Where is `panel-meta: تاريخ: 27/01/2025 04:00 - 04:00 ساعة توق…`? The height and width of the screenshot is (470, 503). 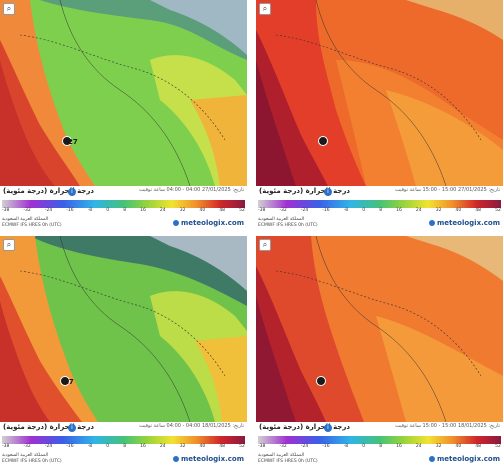 panel-meta: تاريخ: 27/01/2025 04:00 - 04:00 ساعة توق… is located at coordinates (191, 190).